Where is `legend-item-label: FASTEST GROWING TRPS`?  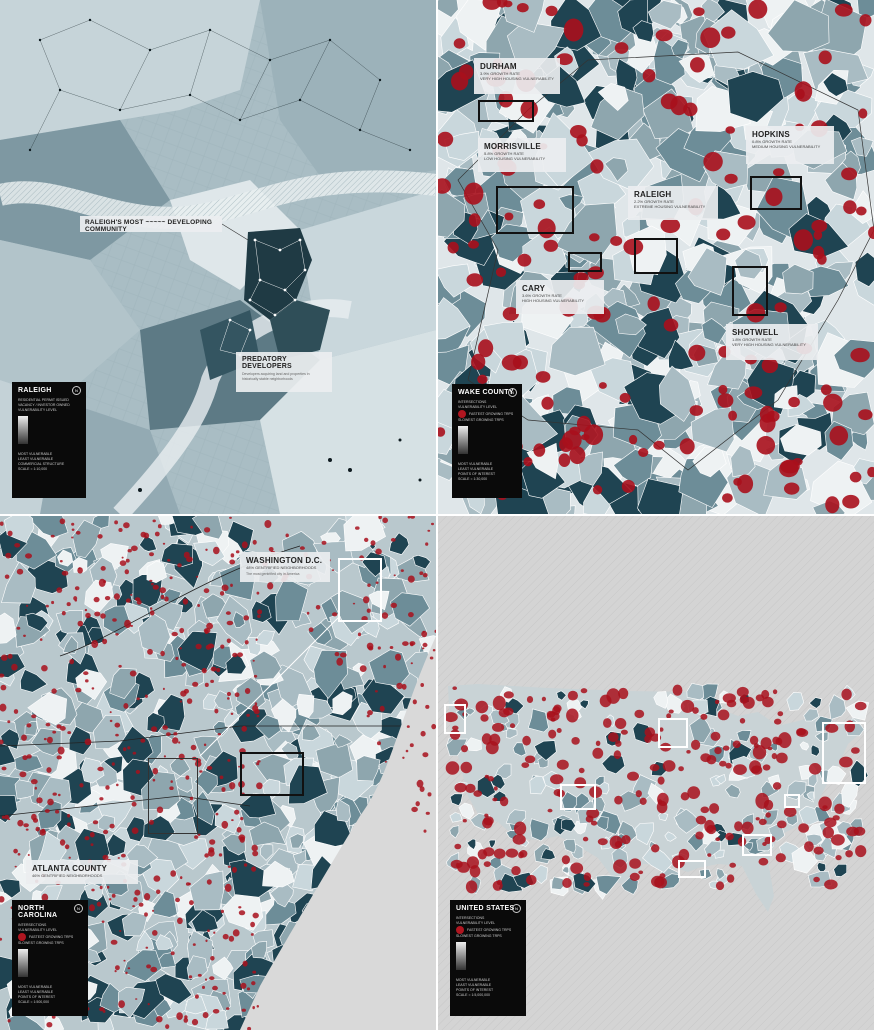
legend-item-label: FASTEST GROWING TRPS is located at coordinates (51, 936).